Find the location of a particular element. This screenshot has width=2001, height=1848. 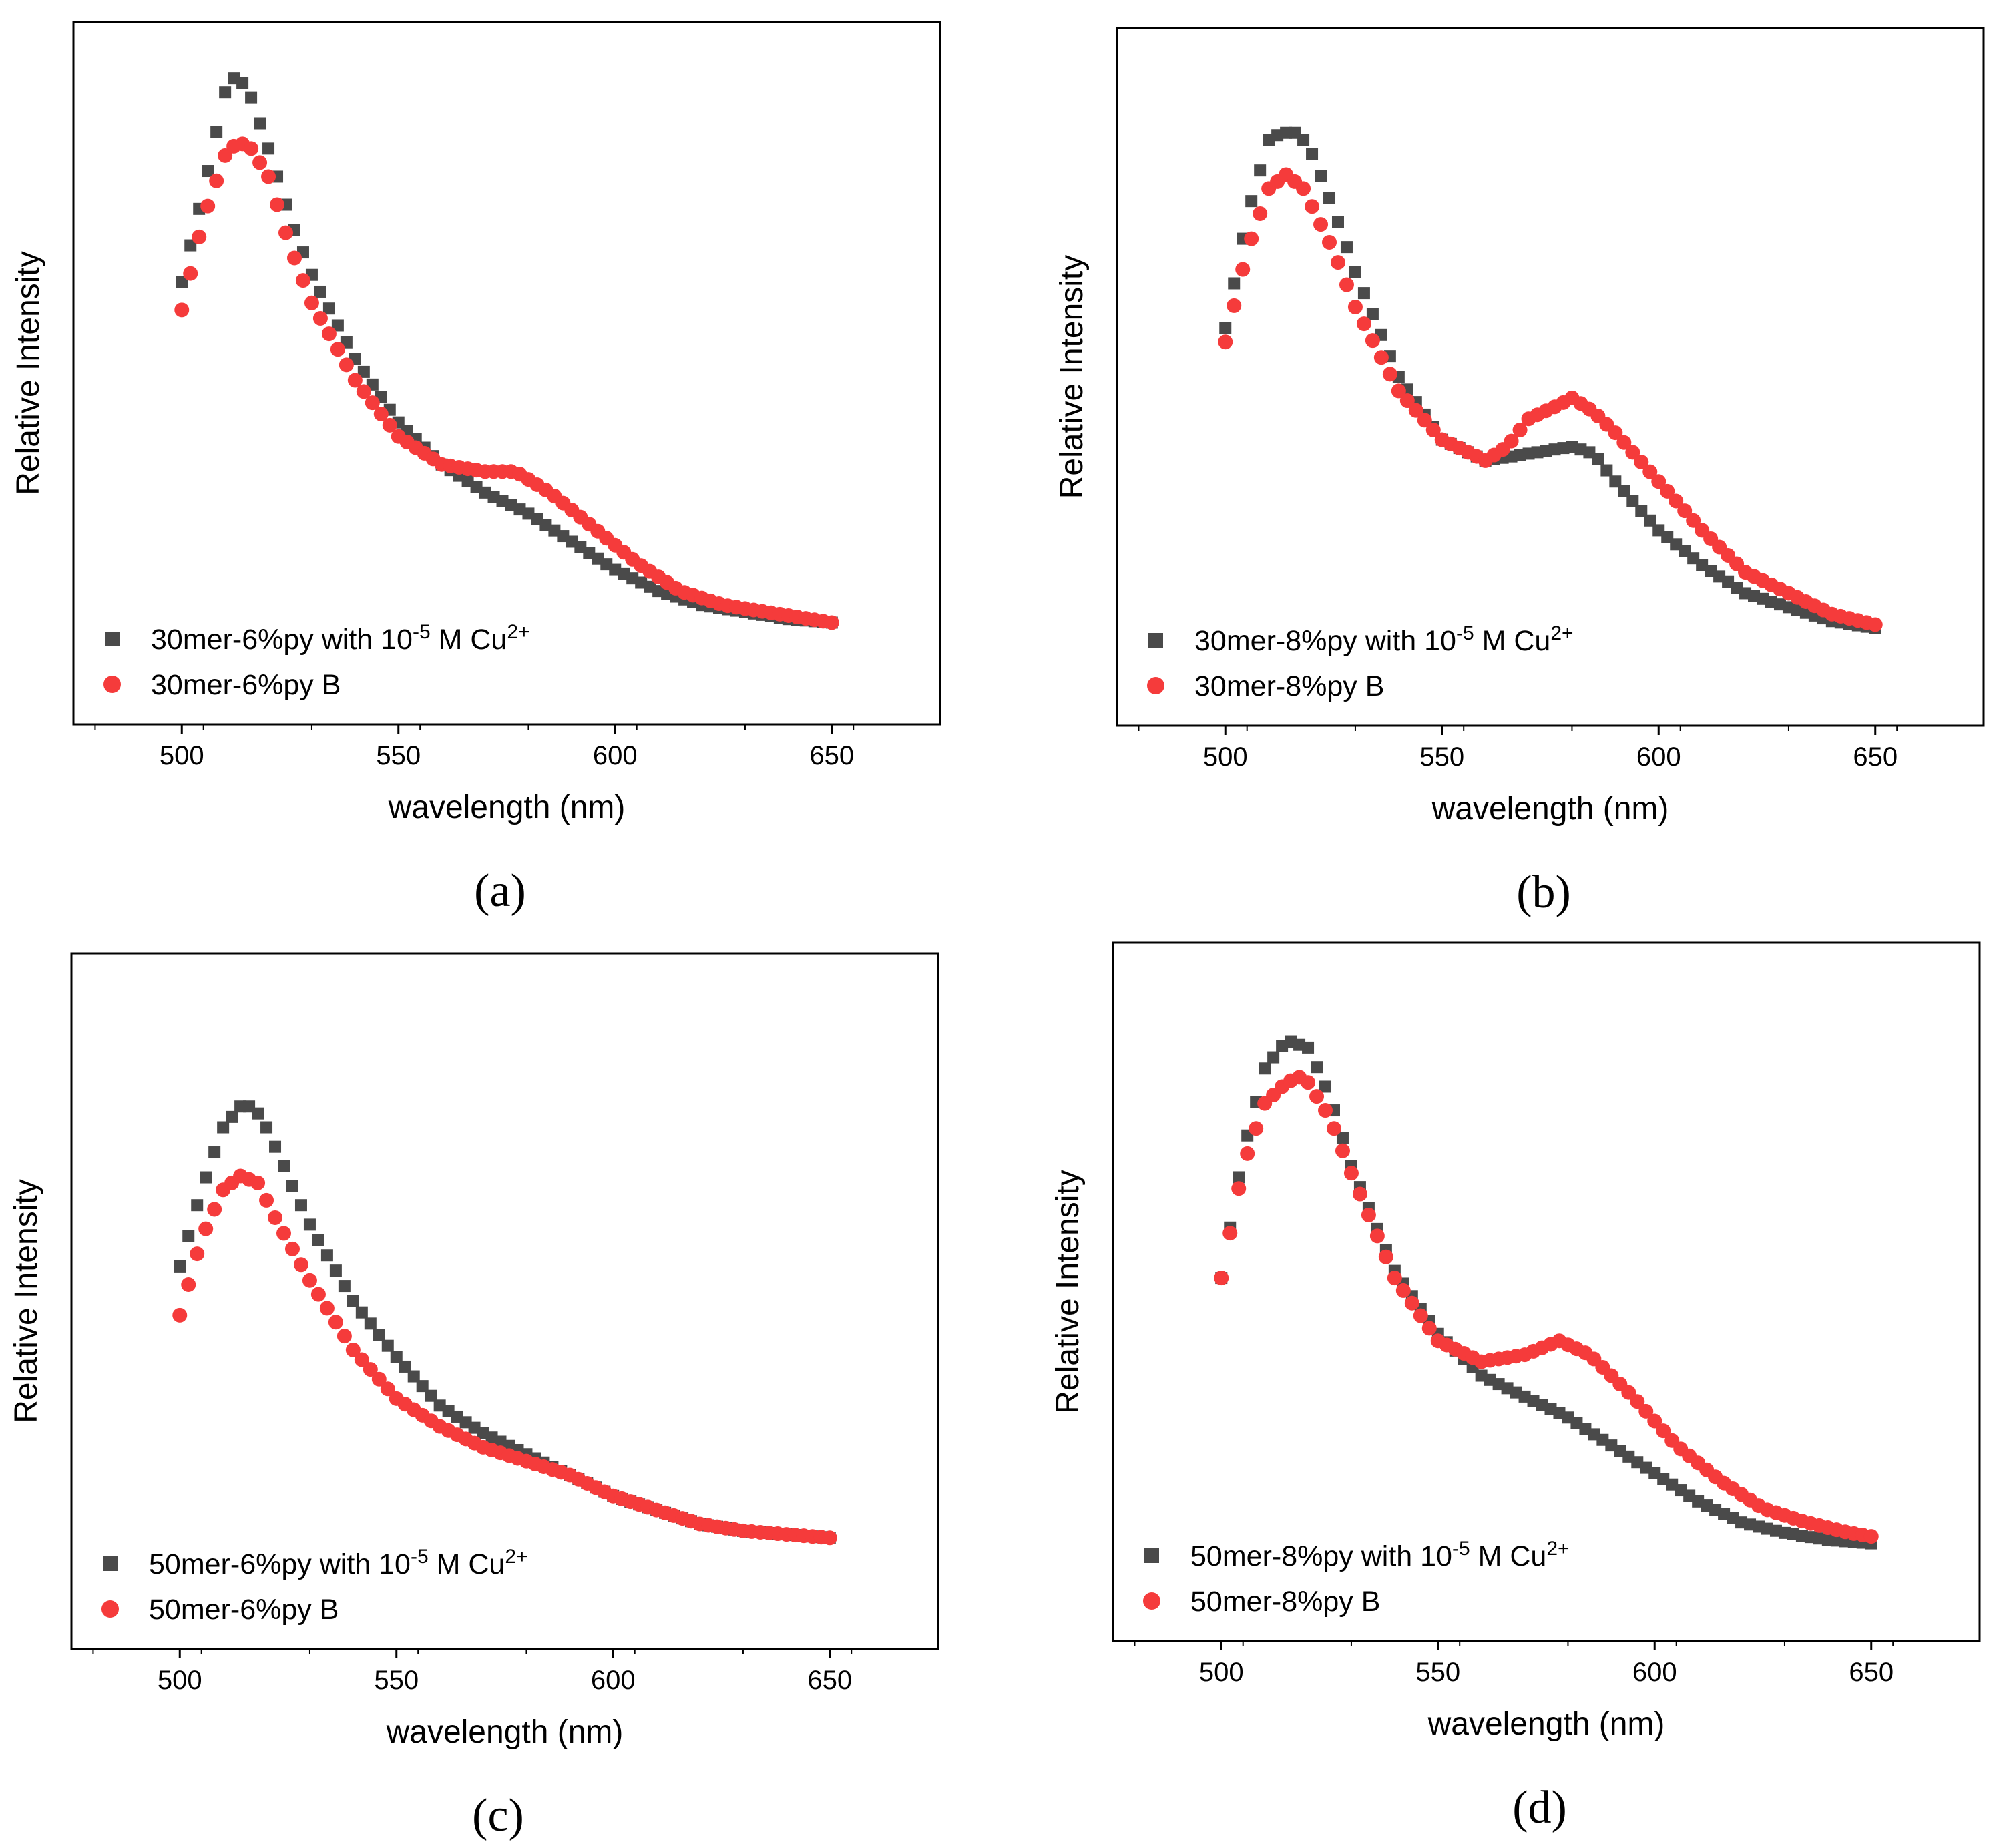

panel-label: (a) is located at coordinates (500, 891).